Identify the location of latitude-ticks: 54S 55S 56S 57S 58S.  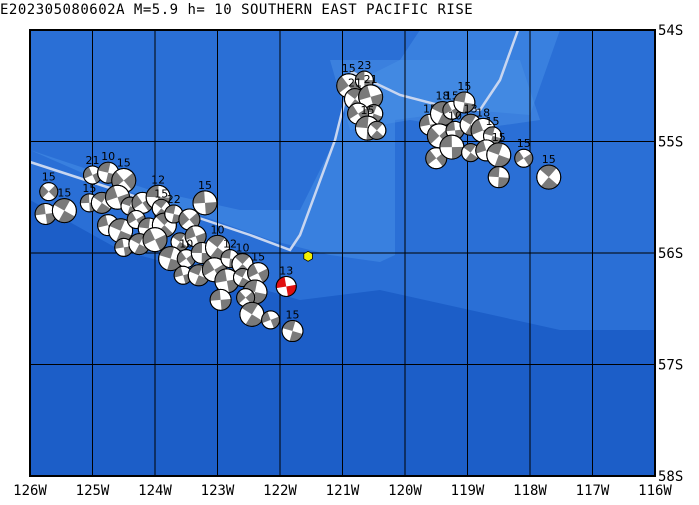
(670, 254).